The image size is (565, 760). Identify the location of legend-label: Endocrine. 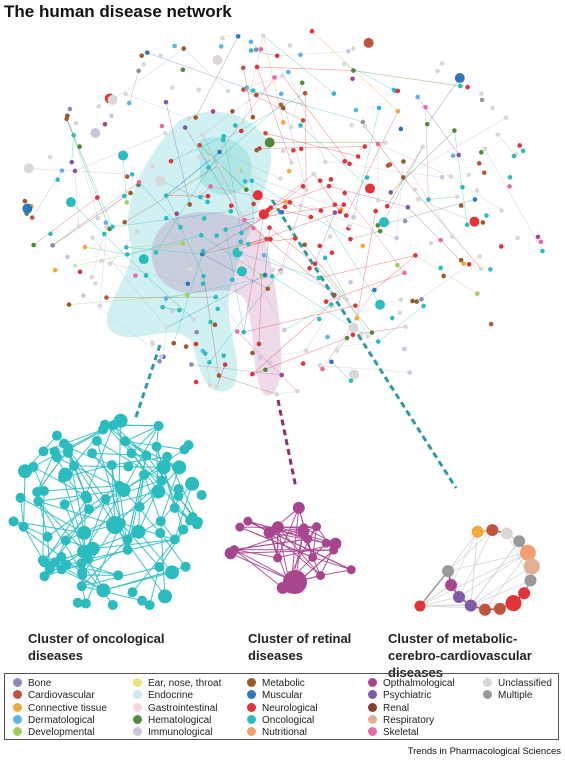
(171, 696).